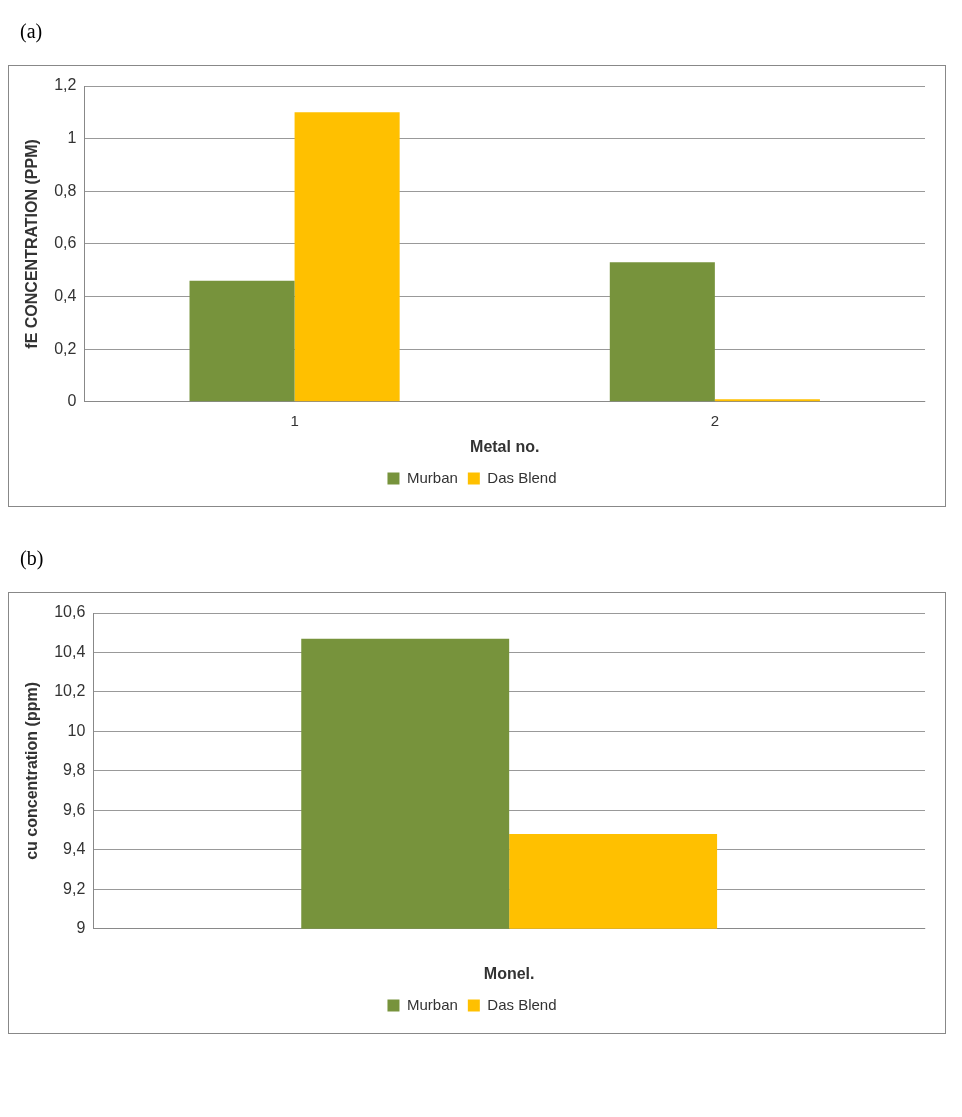 This screenshot has height=1117, width=962. Describe the element at coordinates (65, 190) in the screenshot. I see `y-tick-label: 0,8` at that location.